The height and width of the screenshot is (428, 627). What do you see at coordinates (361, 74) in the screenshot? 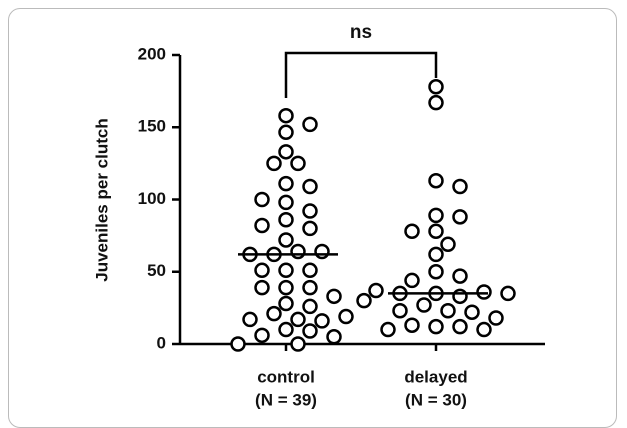
I see `significance-bracket` at bounding box center [361, 74].